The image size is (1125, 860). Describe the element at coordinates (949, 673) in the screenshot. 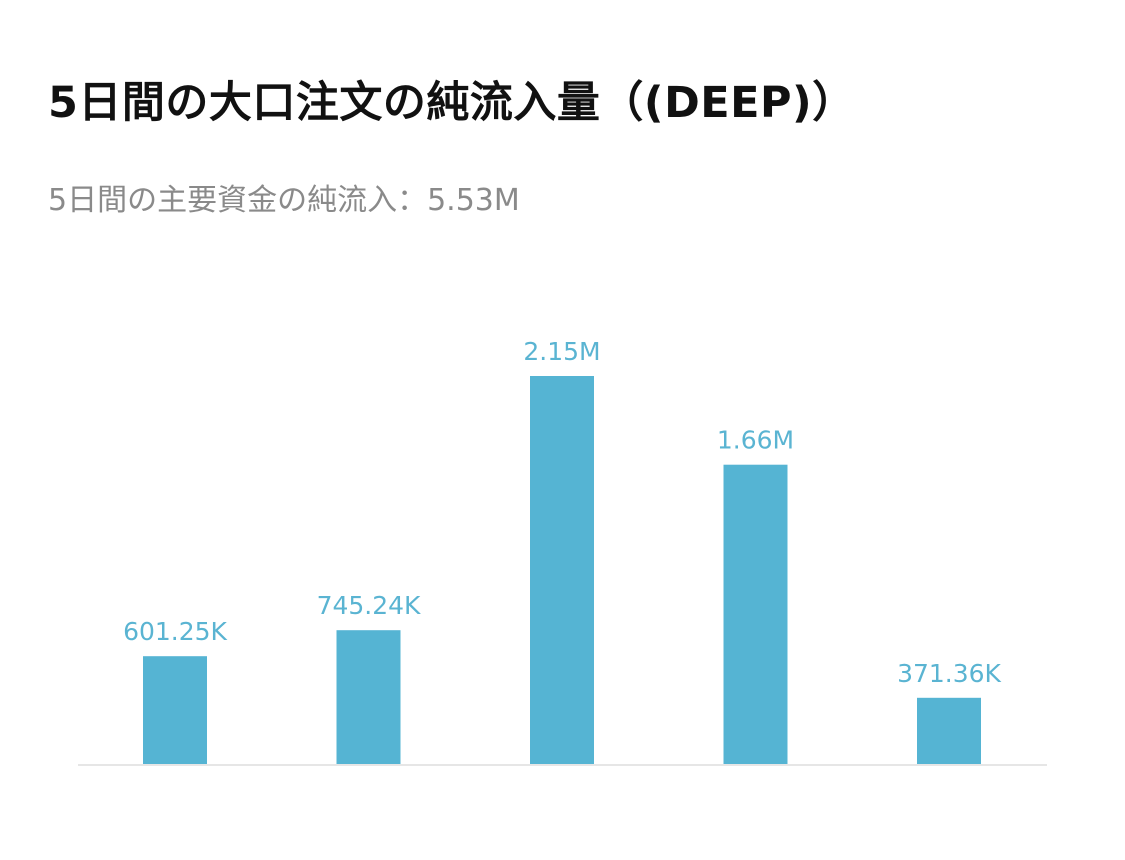

I see `bar-value-label-5: 371.36K` at that location.